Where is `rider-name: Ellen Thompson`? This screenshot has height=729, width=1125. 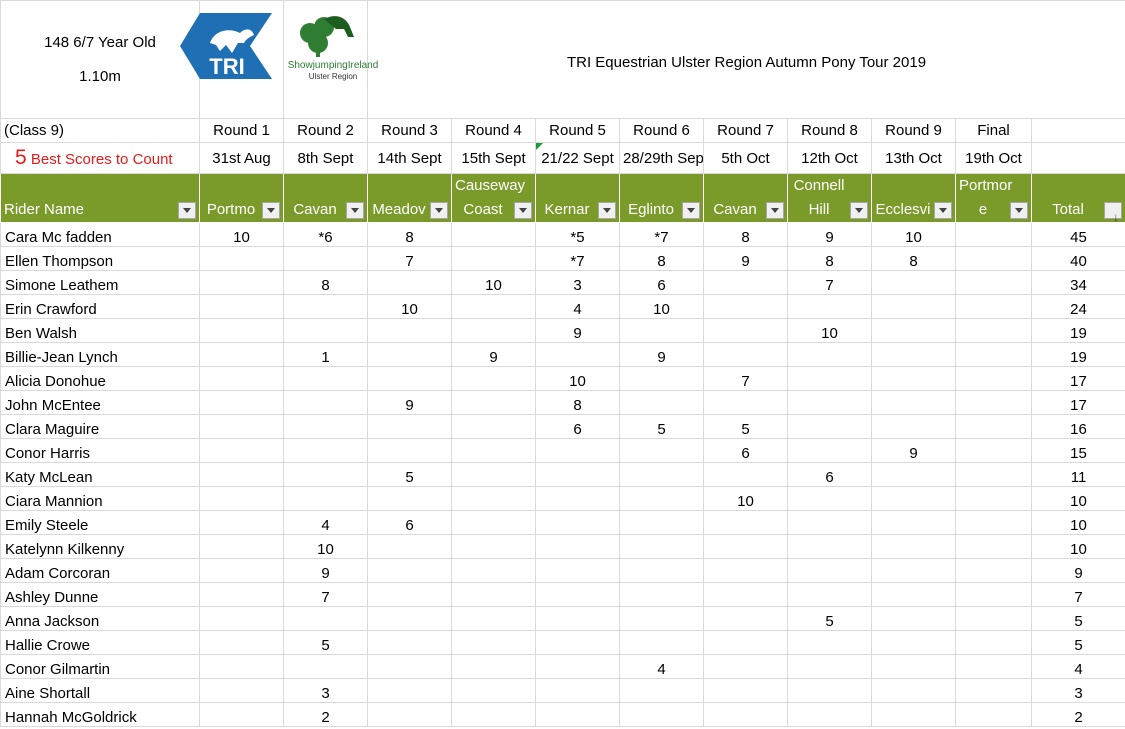 rider-name: Ellen Thompson is located at coordinates (100, 258).